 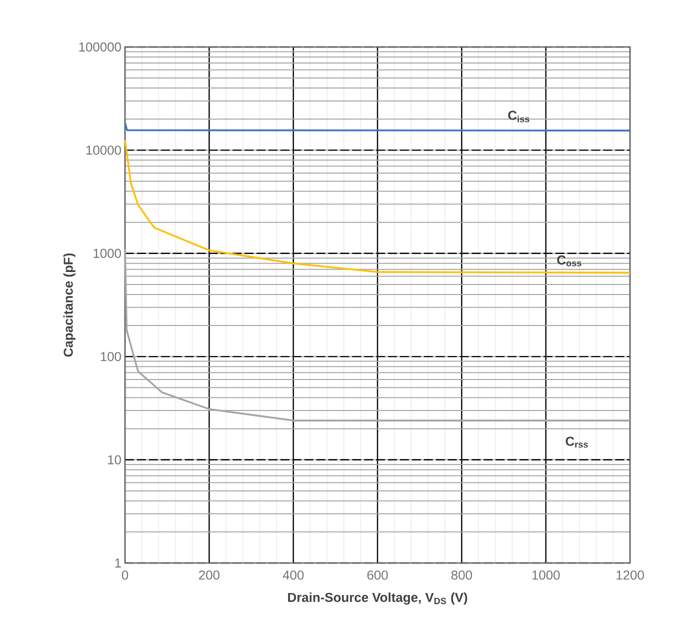 What do you see at coordinates (293, 575) in the screenshot?
I see `x-tick-label: 400` at bounding box center [293, 575].